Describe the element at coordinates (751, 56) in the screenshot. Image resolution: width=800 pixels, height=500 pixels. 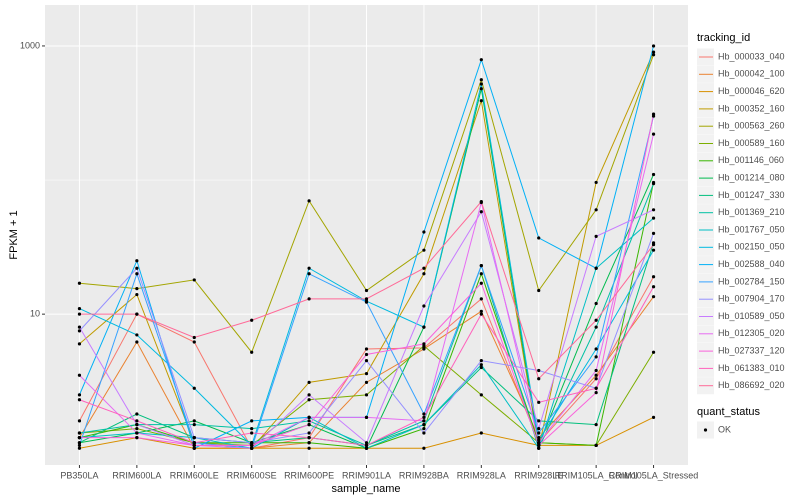
I see `legend-label: Hb_000033_040` at that location.